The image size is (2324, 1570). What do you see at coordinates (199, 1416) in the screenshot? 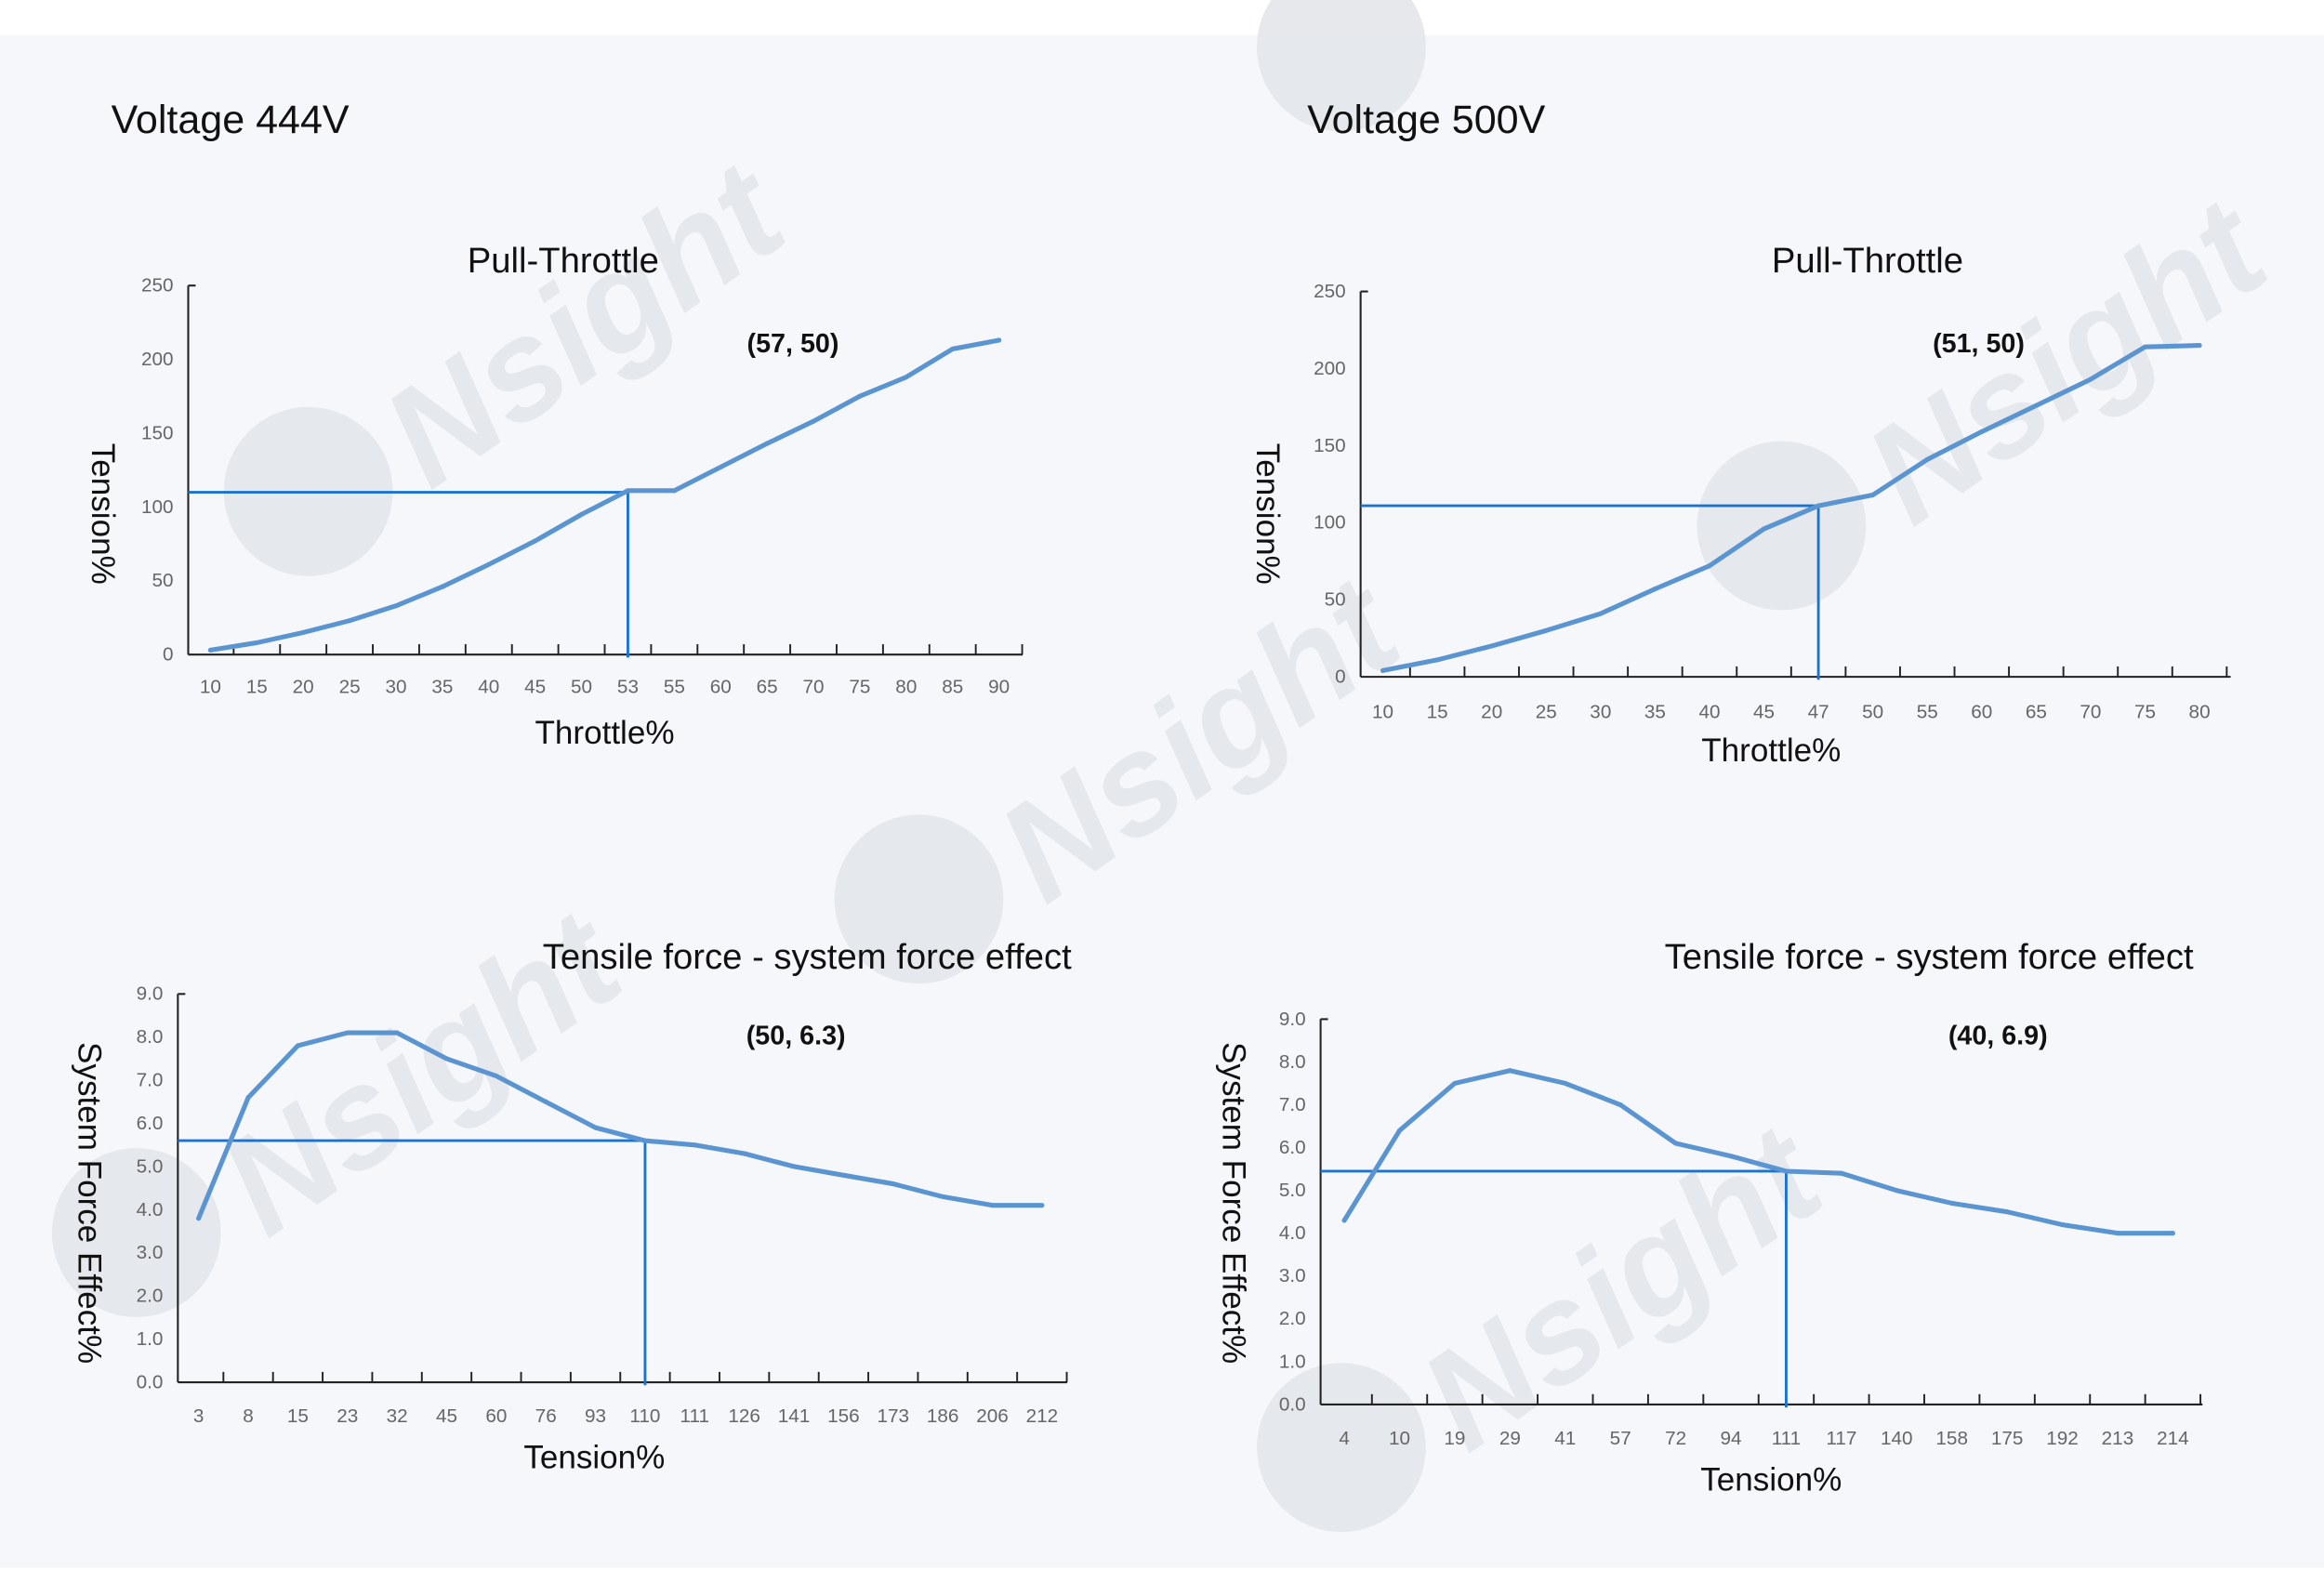
I see `x-tick-label: 3` at bounding box center [199, 1416].